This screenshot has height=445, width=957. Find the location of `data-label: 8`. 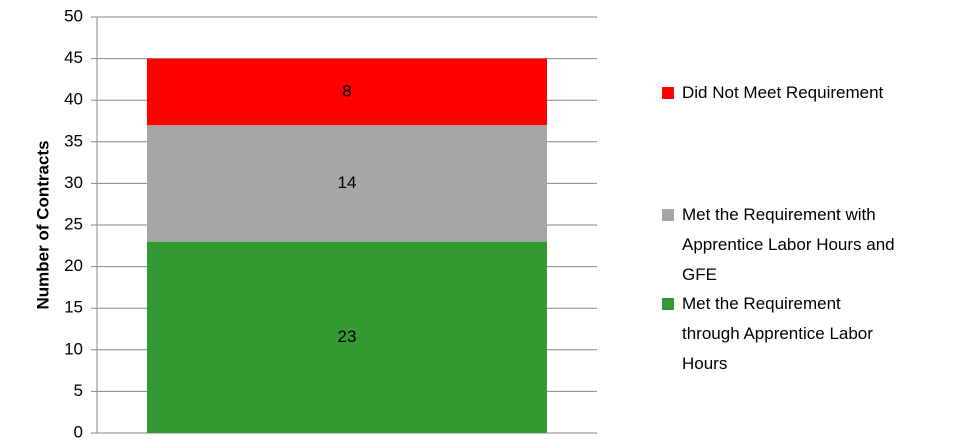

data-label: 8 is located at coordinates (346, 90).